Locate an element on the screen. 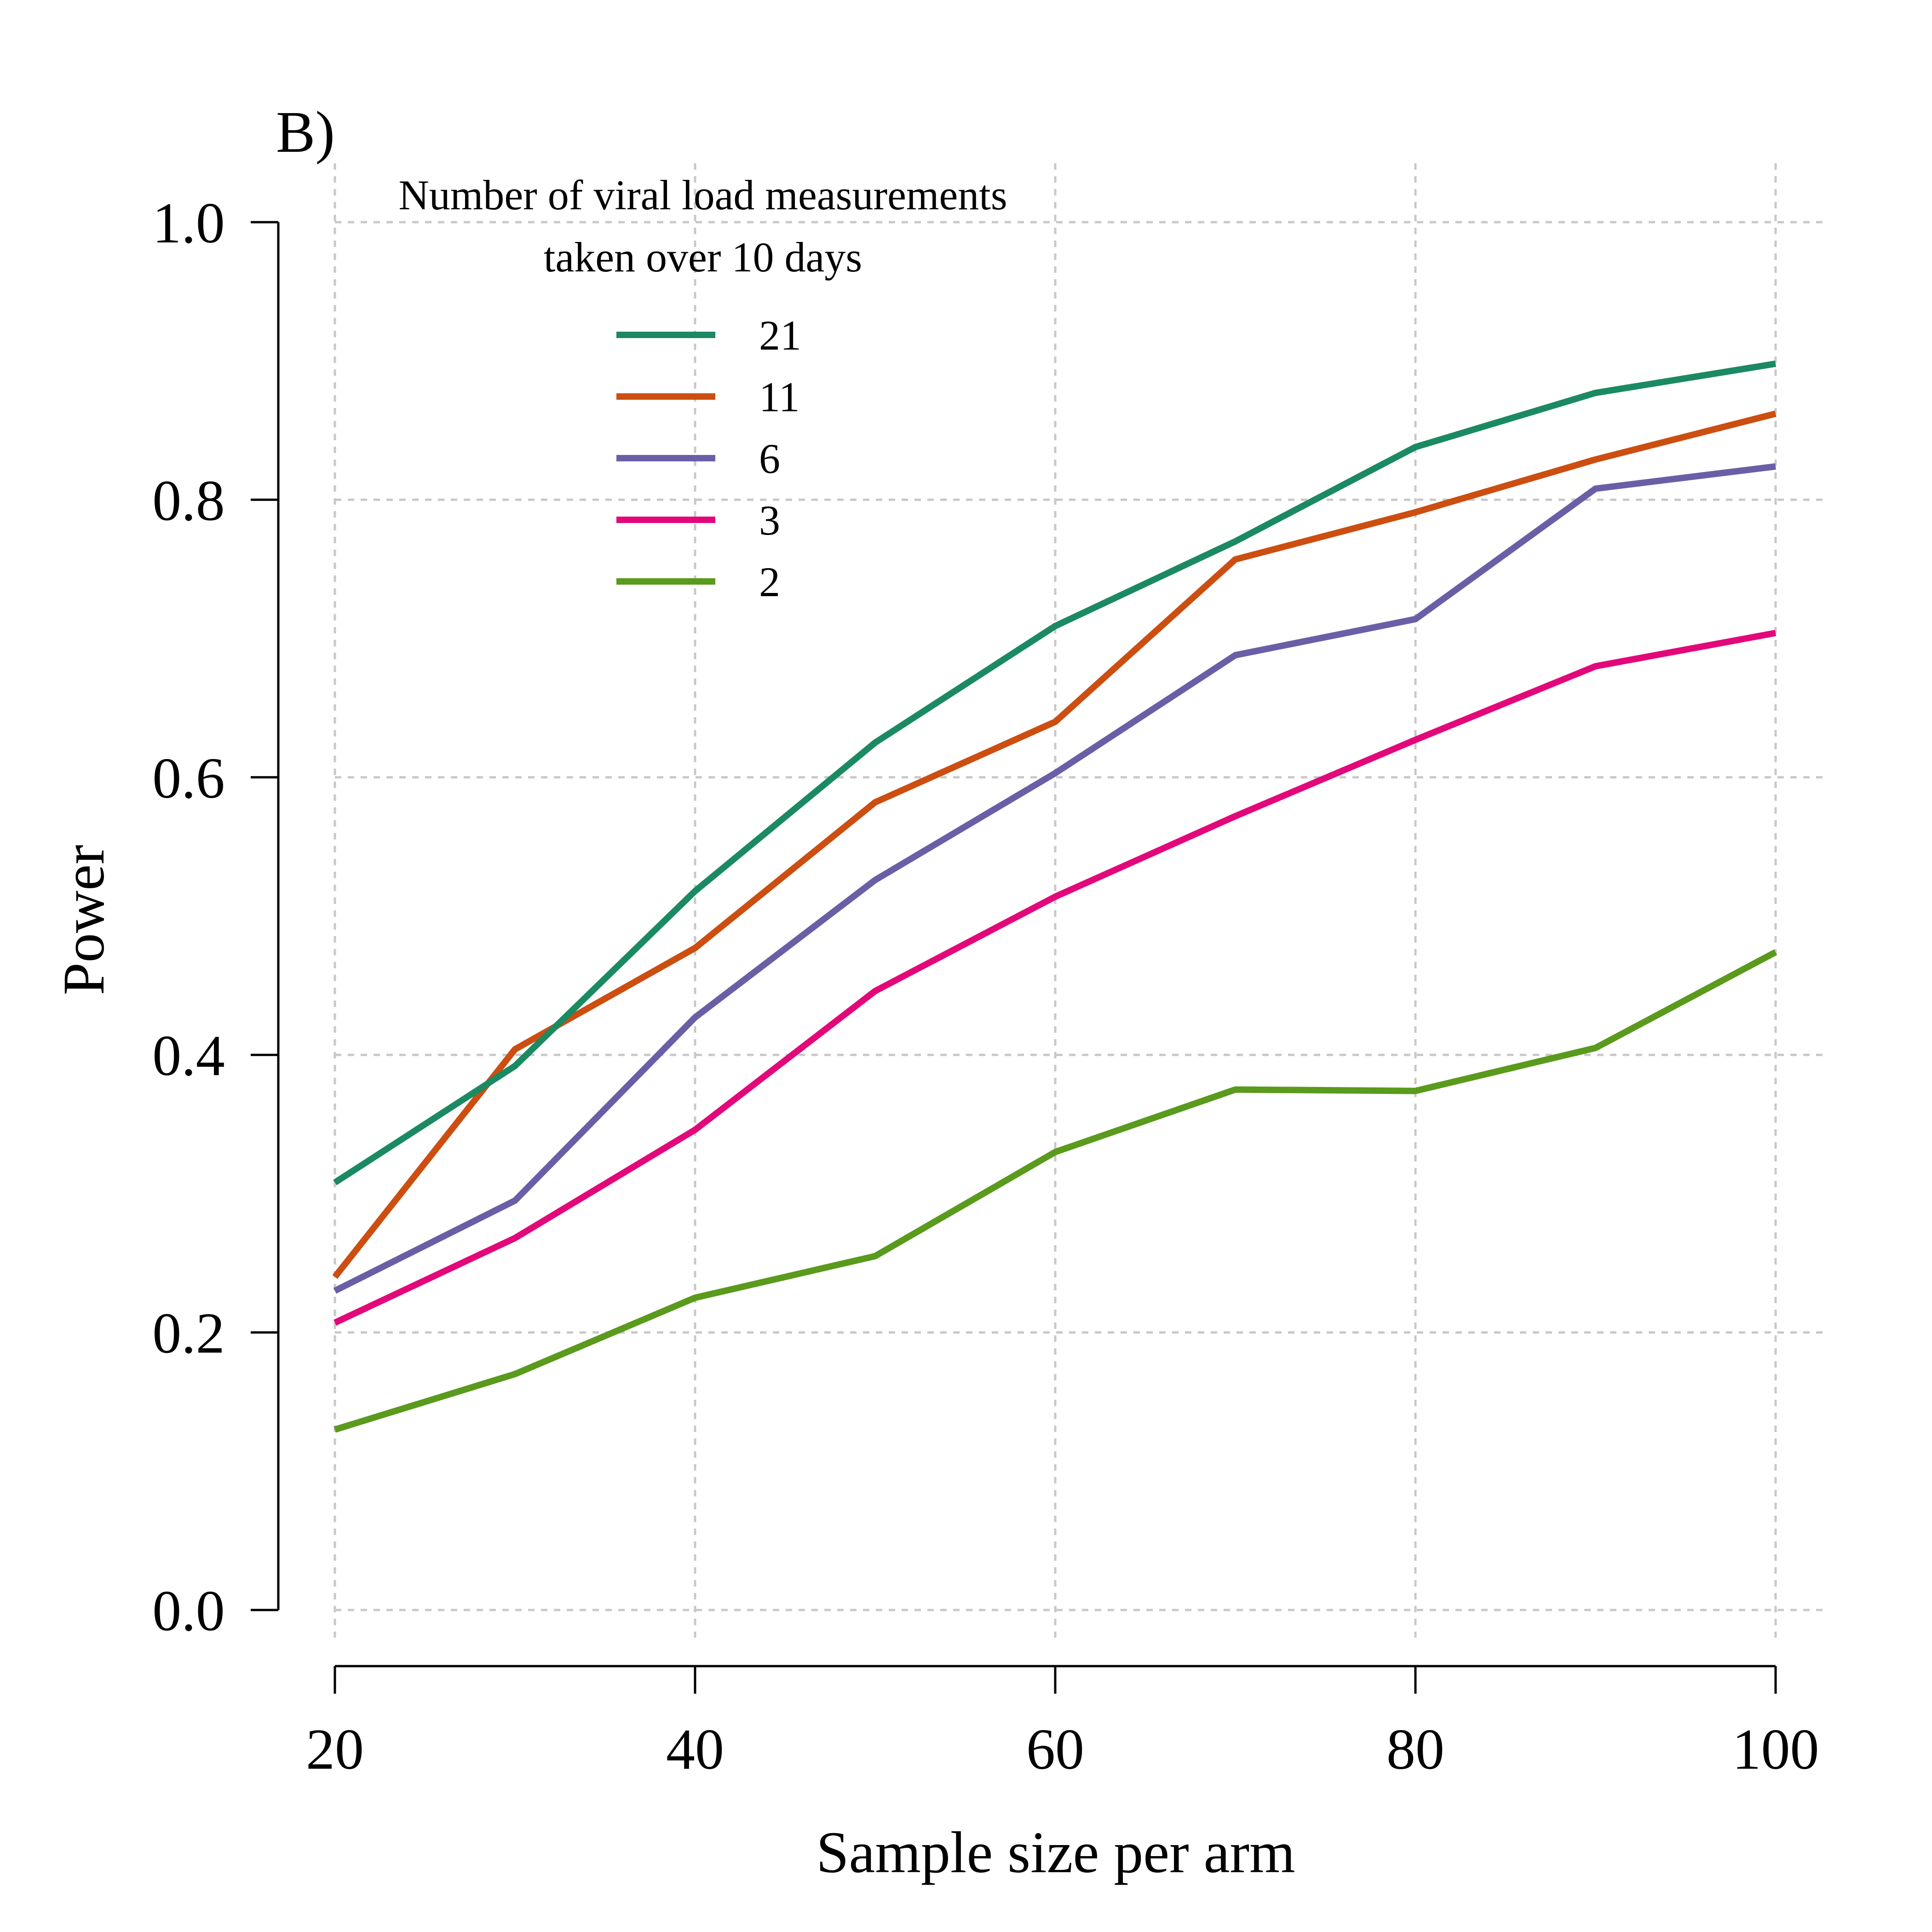  y-axis-title: Power is located at coordinates (83, 920).